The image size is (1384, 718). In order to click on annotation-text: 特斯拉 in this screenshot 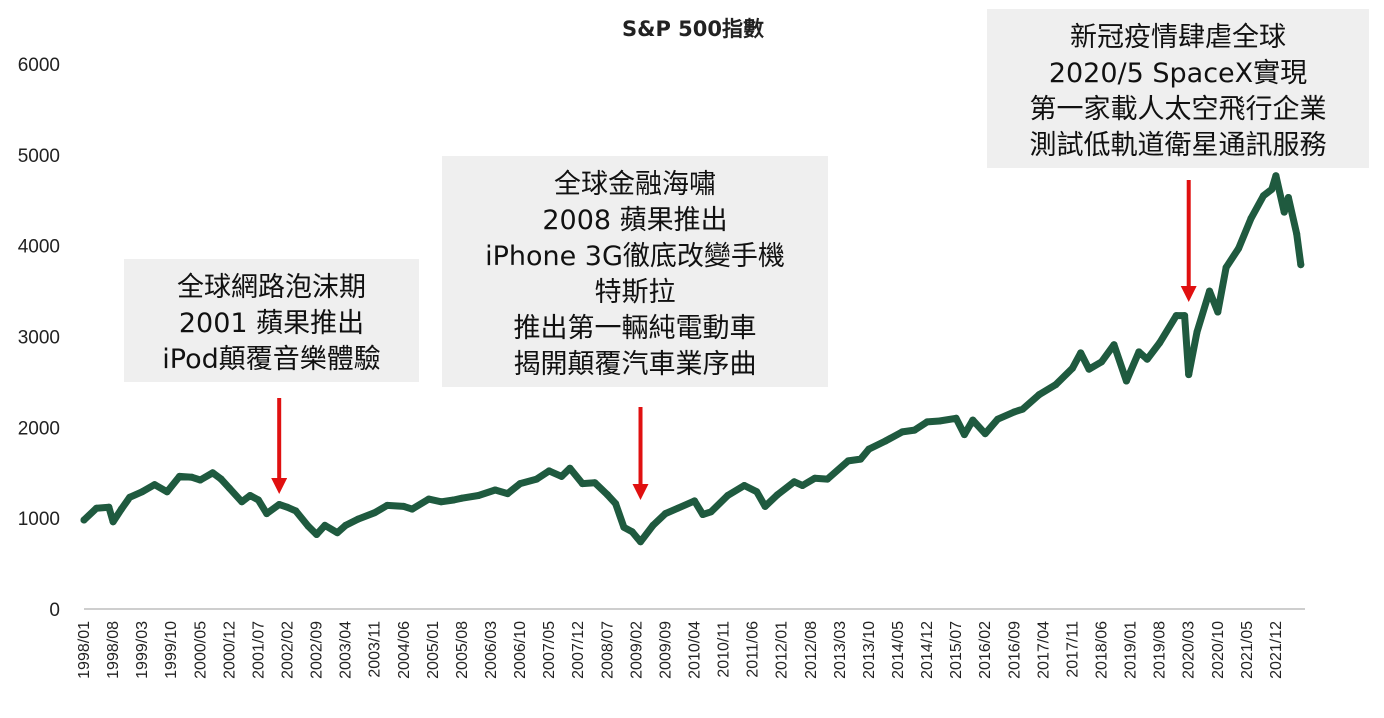, I will do `click(635, 292)`.